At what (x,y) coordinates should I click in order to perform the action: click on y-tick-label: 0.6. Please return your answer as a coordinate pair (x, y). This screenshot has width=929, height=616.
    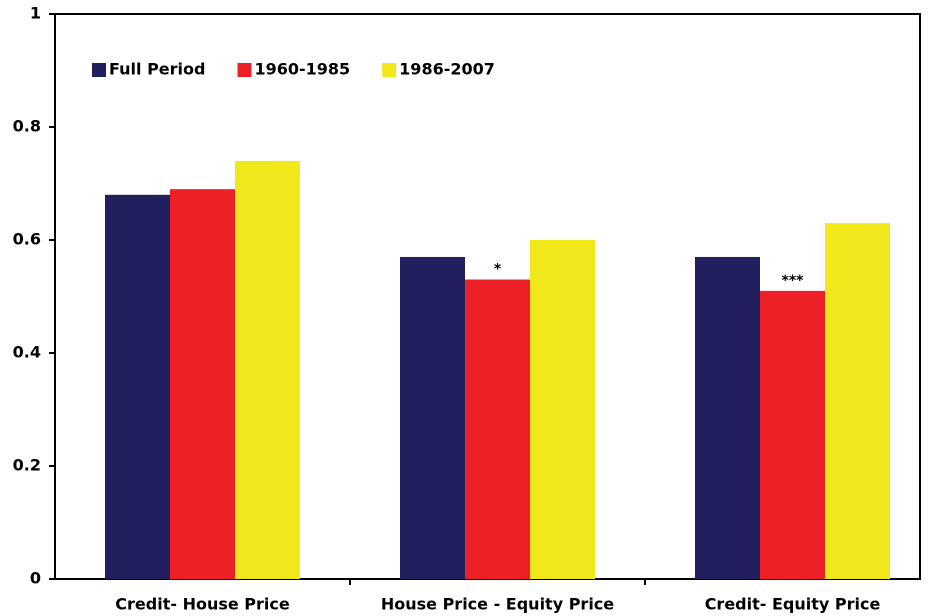
    Looking at the image, I should click on (27, 239).